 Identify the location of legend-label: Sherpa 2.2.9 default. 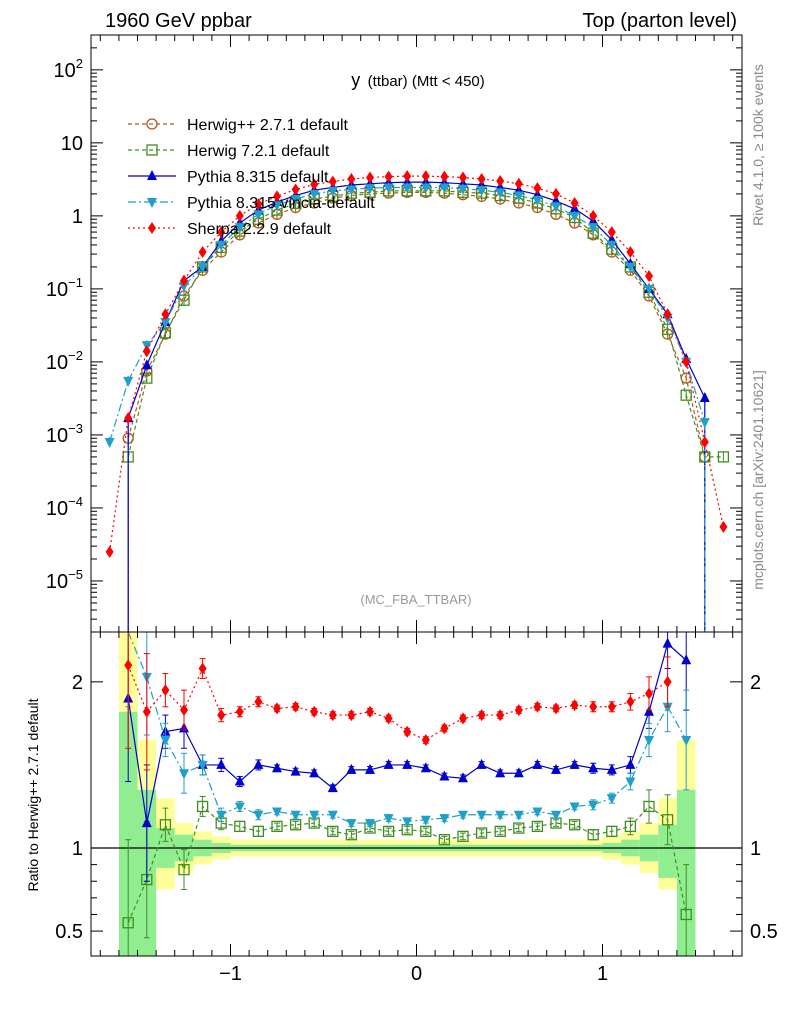
(259, 229).